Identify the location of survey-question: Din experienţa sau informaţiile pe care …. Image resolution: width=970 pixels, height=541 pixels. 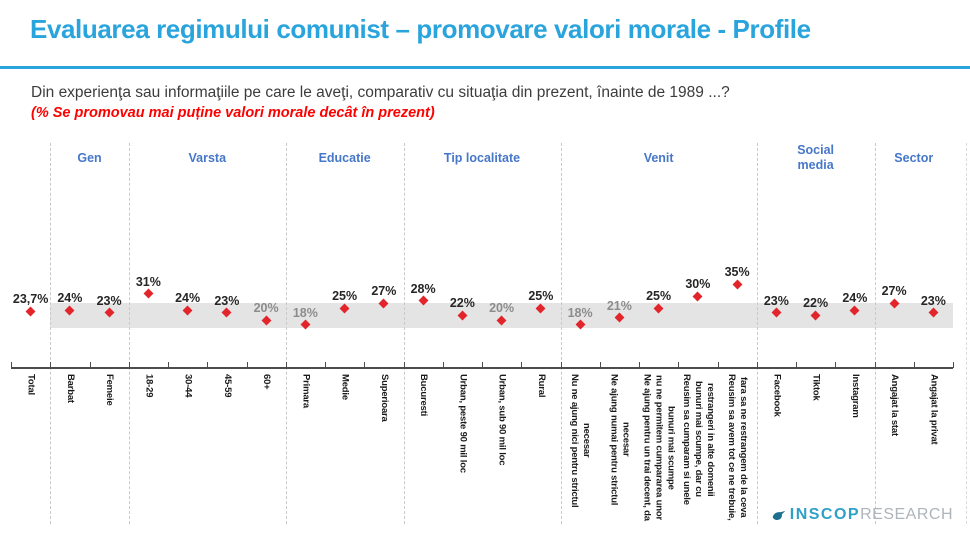
(380, 92).